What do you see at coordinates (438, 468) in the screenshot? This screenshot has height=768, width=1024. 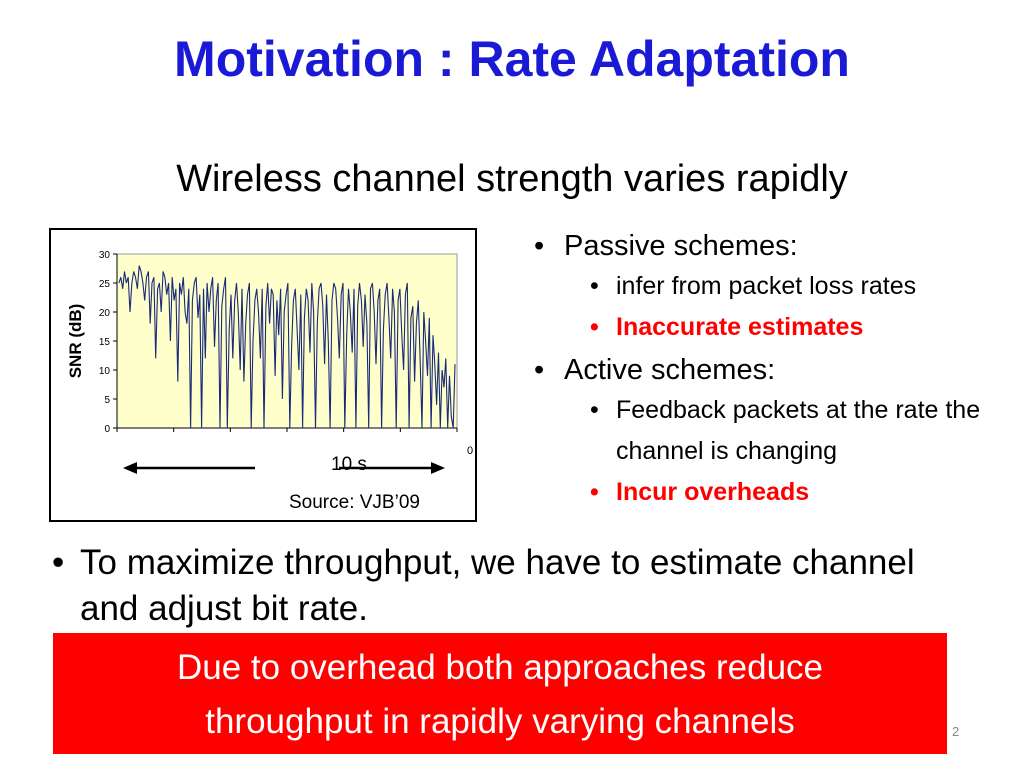 I see `arrow-right-head` at bounding box center [438, 468].